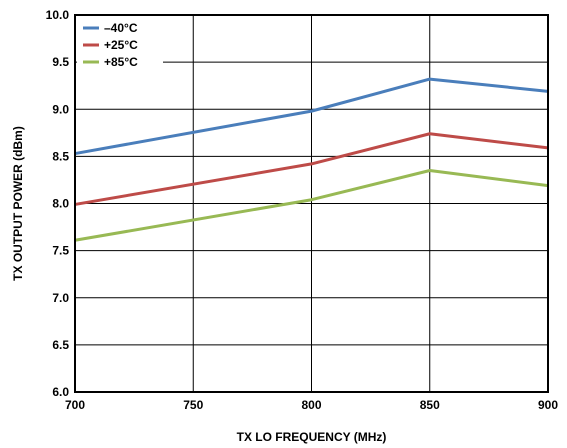 This screenshot has height=448, width=567. What do you see at coordinates (312, 437) in the screenshot?
I see `x-axis-title: TX LO FREQUENCY (MHz)` at bounding box center [312, 437].